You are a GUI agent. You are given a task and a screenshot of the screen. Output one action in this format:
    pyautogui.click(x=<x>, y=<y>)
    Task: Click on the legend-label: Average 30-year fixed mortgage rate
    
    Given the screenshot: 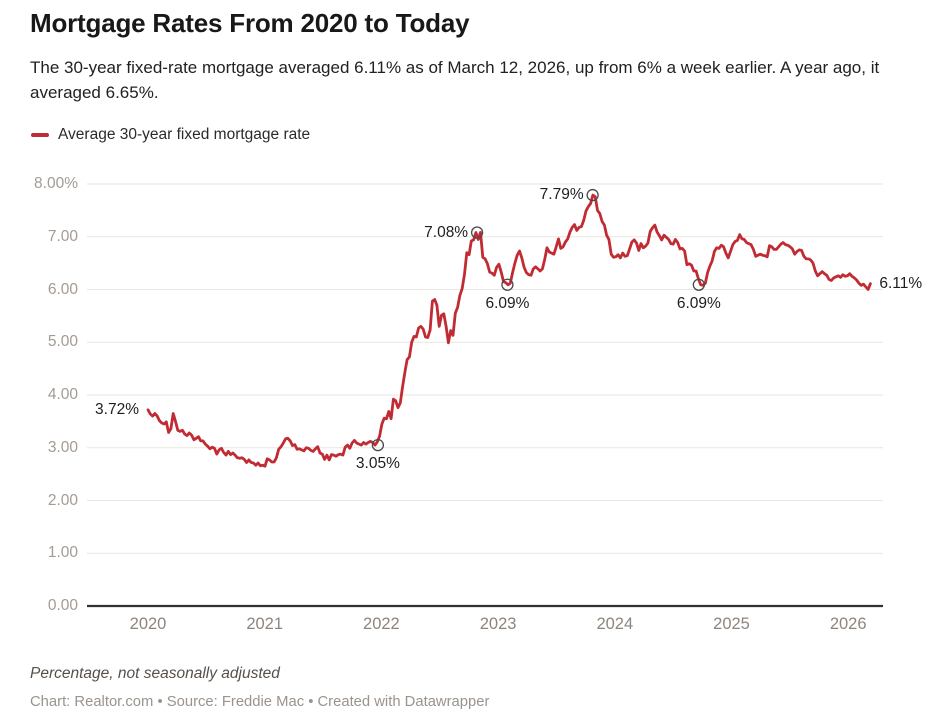 What is the action you would take?
    pyautogui.click(x=184, y=134)
    